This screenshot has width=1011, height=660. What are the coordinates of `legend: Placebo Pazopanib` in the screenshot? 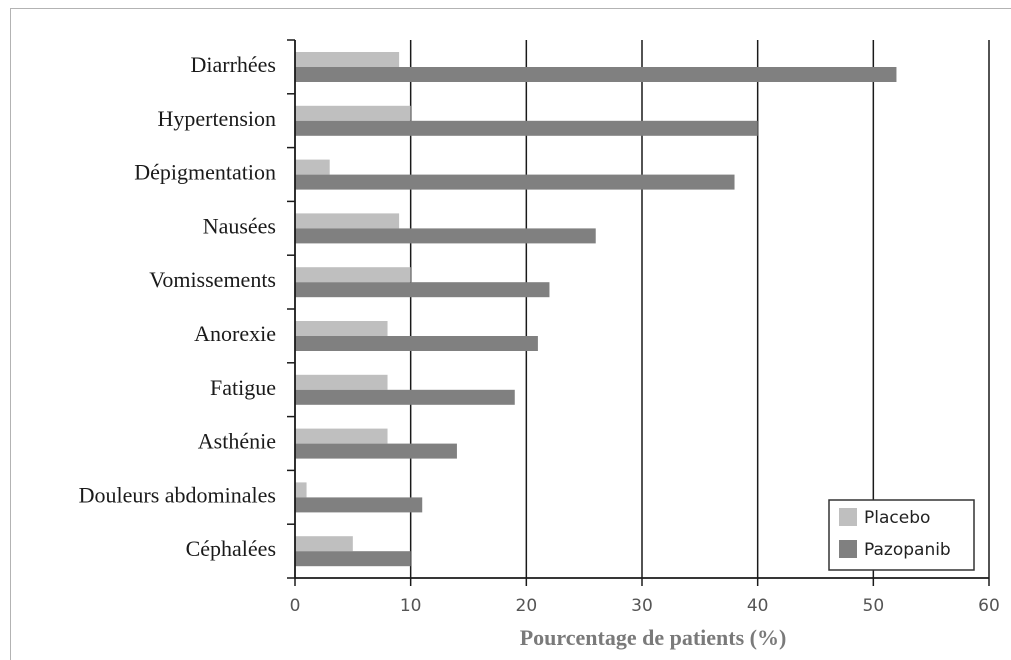 It's located at (901, 535).